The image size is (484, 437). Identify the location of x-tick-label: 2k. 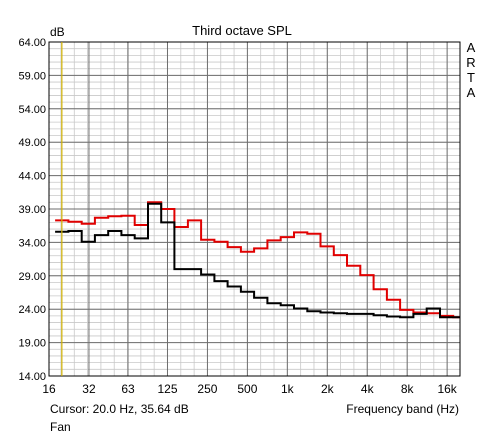
(328, 389).